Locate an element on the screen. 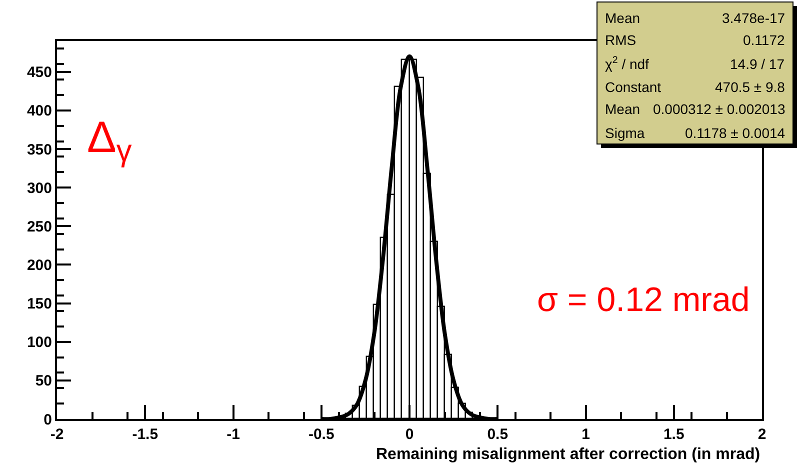  annotation: σ = 0.12 mrad is located at coordinates (643, 300).